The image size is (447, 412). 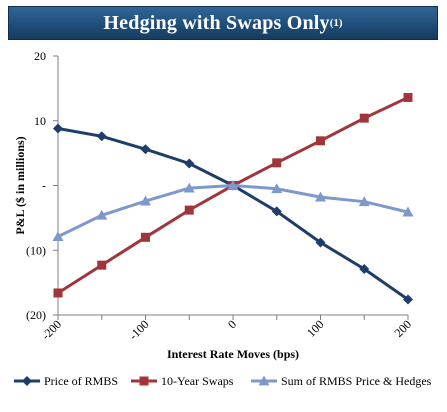 What do you see at coordinates (138, 329) in the screenshot?
I see `x-tick-label: -100` at bounding box center [138, 329].